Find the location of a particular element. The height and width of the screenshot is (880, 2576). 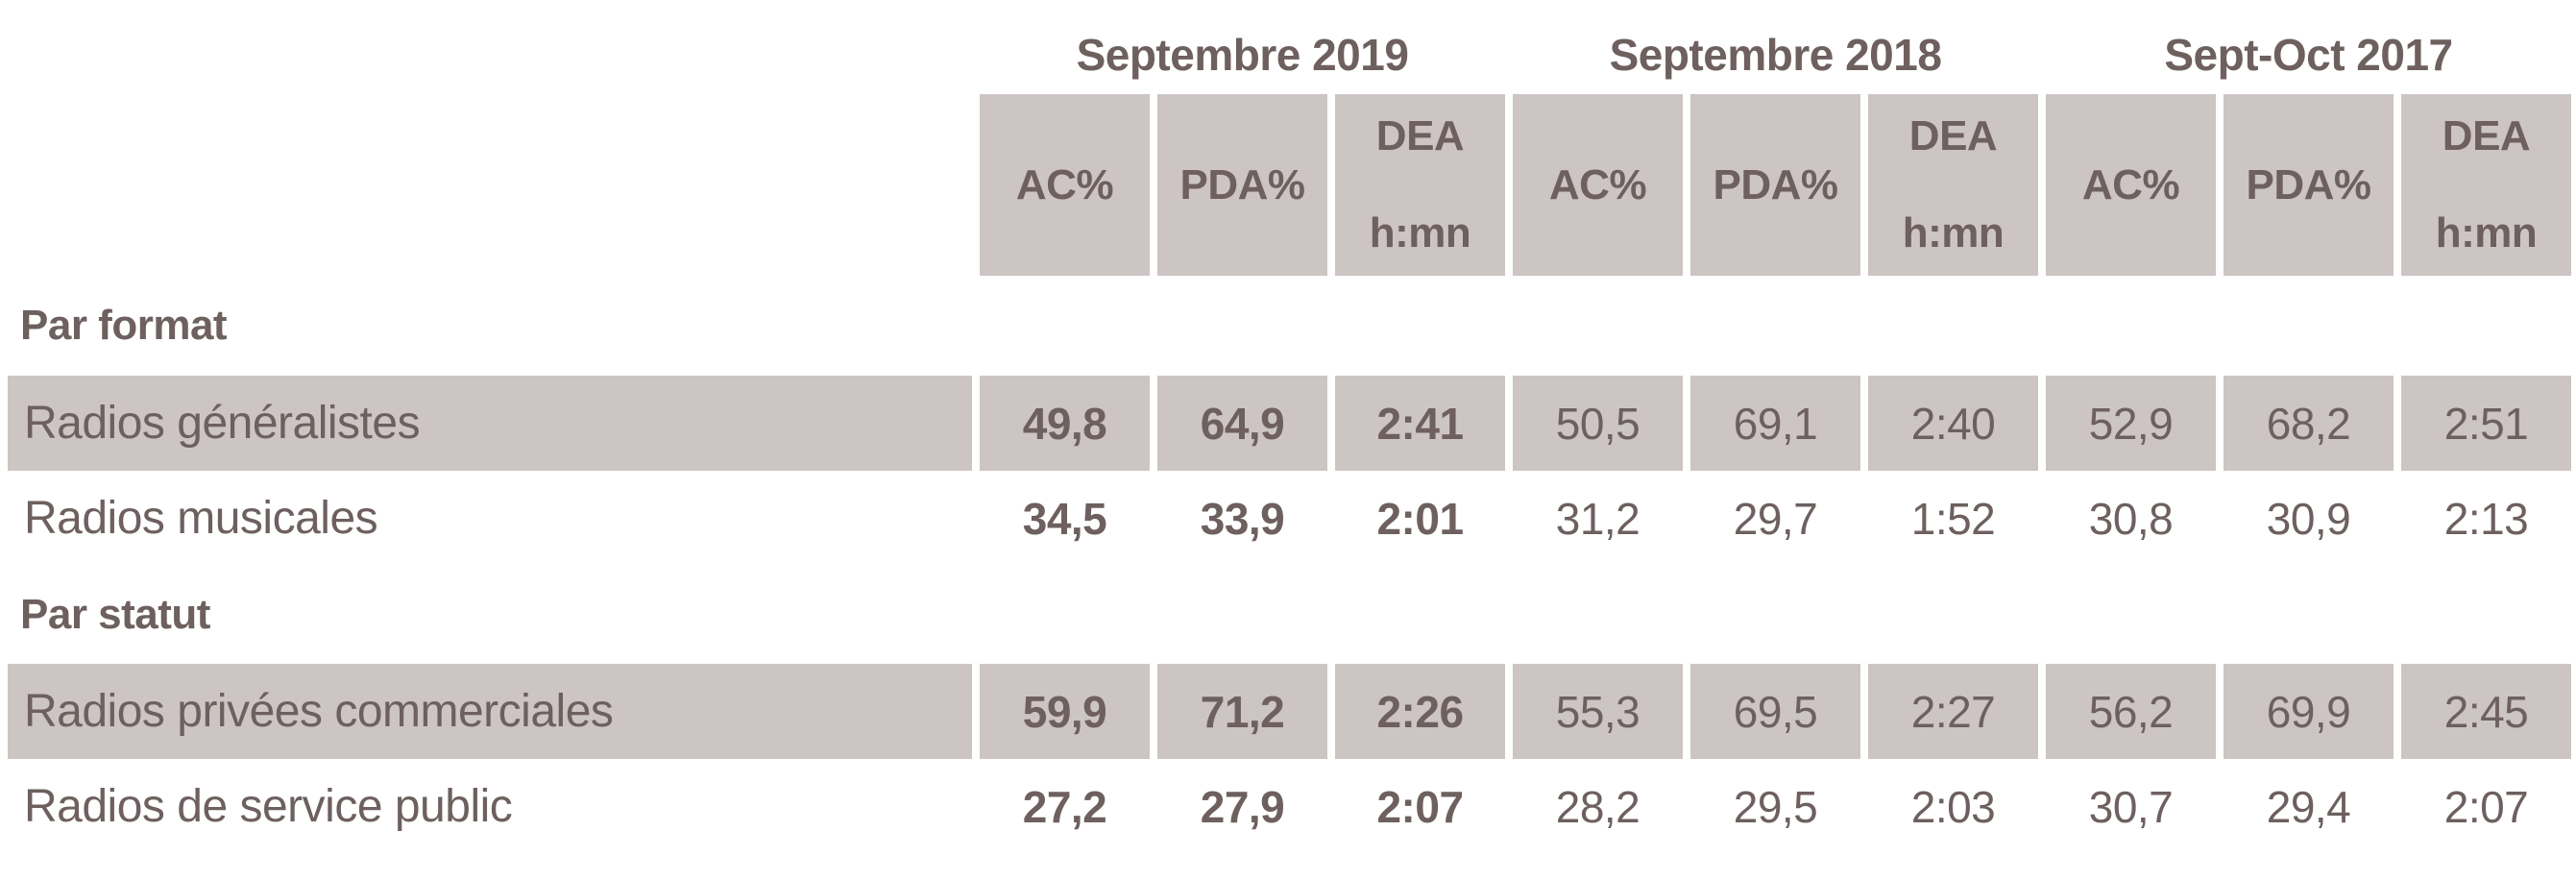

data-cell: 56,2 is located at coordinates (2131, 711).